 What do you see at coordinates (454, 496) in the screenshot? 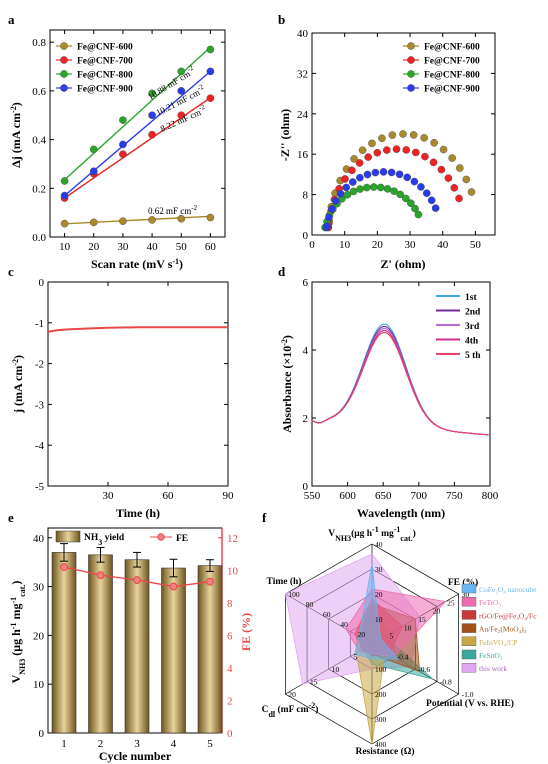
I see `x-tick-label: 750` at bounding box center [454, 496].